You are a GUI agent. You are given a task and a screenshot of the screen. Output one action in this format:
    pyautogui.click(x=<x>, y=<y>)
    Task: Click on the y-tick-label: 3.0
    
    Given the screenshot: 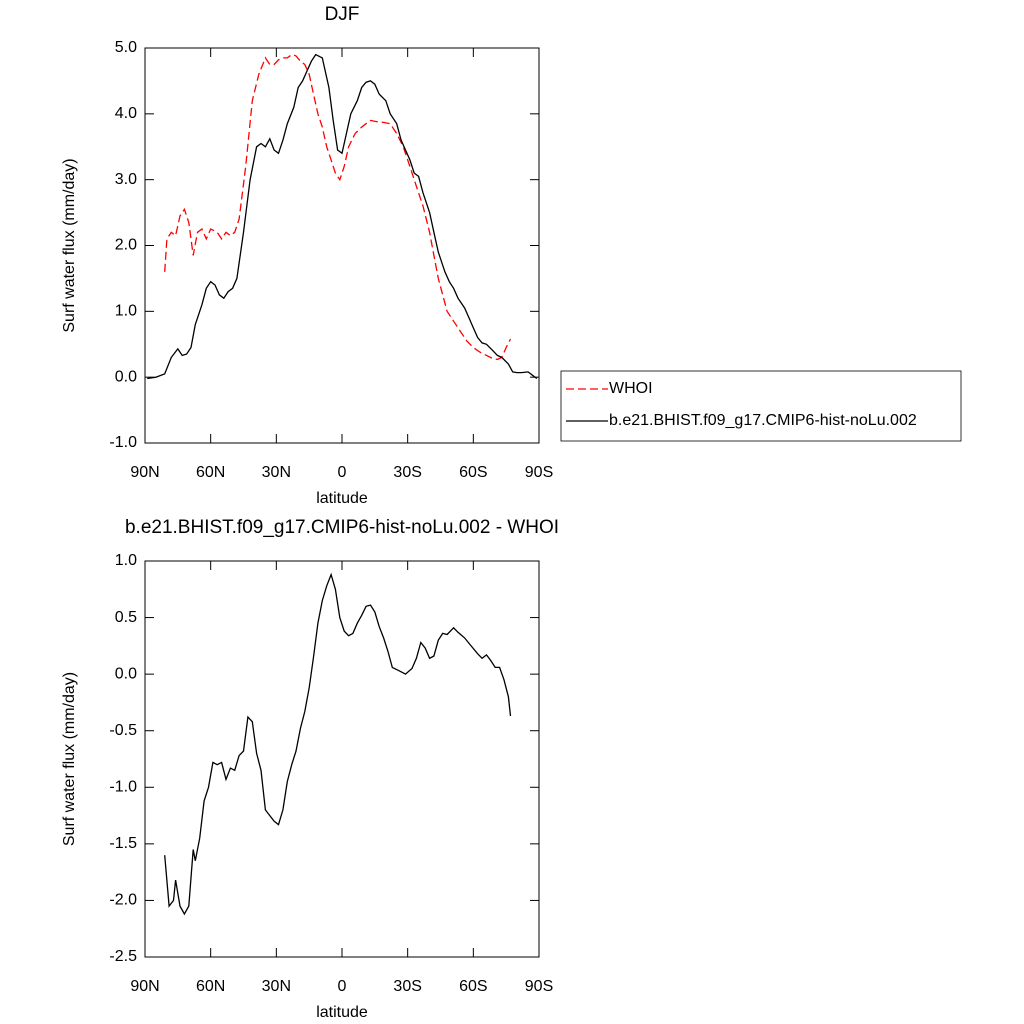 What is the action you would take?
    pyautogui.click(x=126, y=179)
    